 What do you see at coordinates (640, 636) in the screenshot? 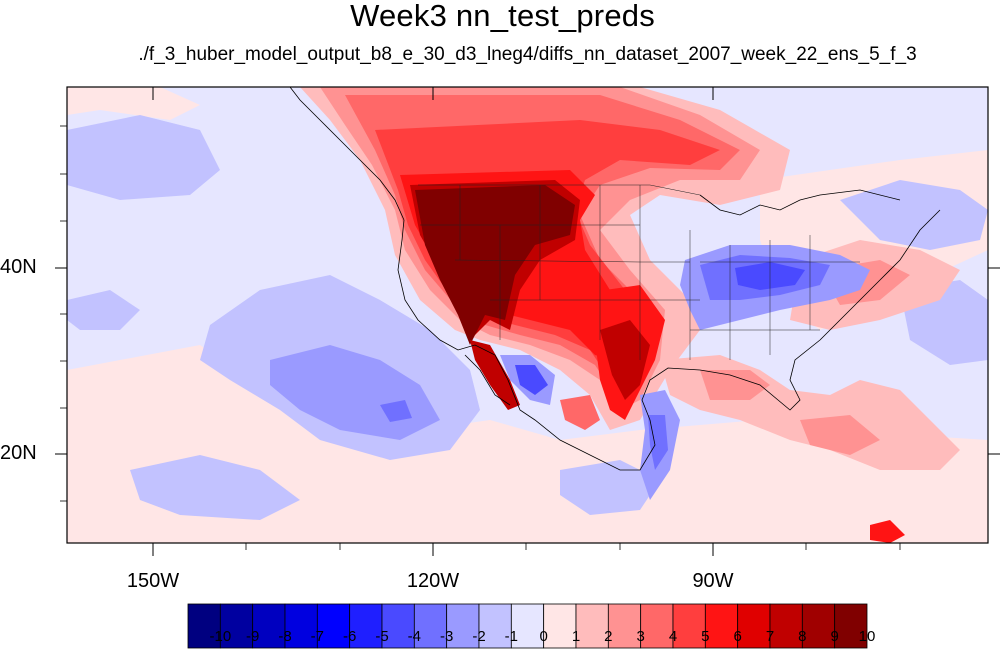
I see `colorbar-tick-label: 3` at bounding box center [640, 636].